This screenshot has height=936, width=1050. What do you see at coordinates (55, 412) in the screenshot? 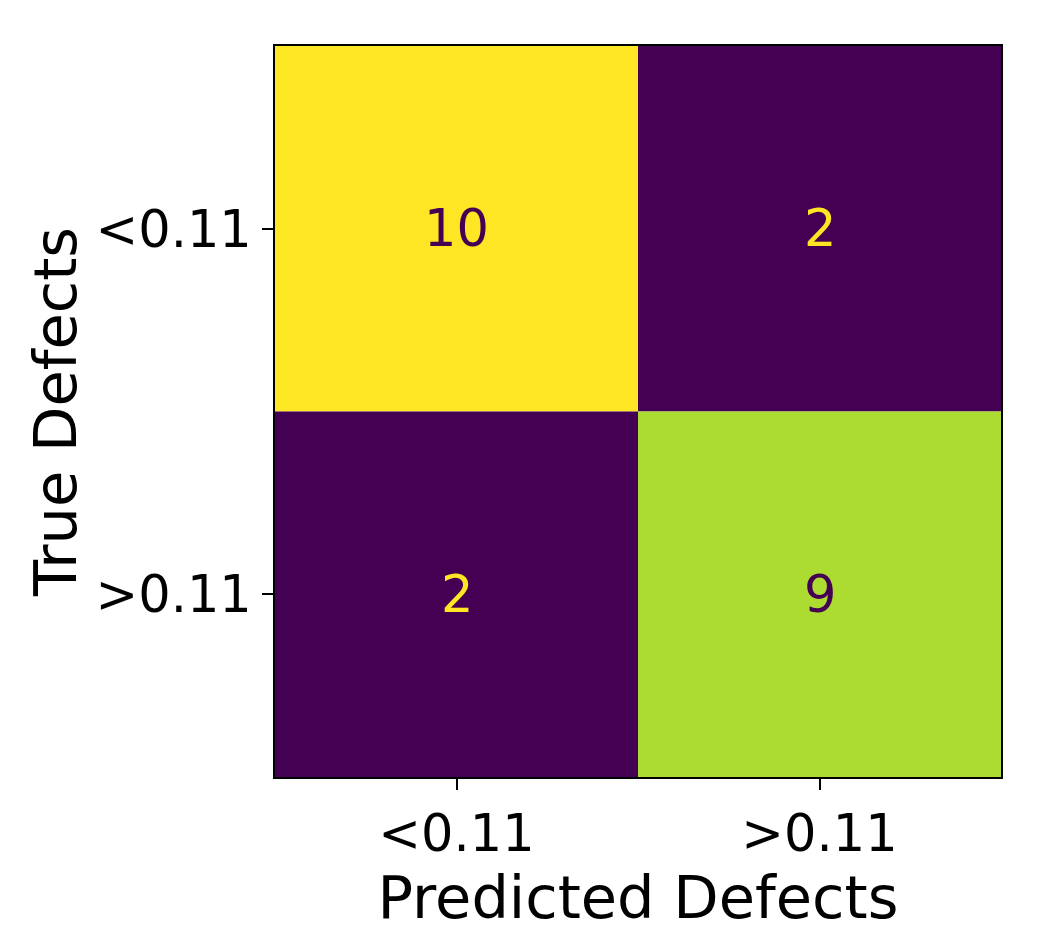
I see `y-axis-title: True Defects` at bounding box center [55, 412].